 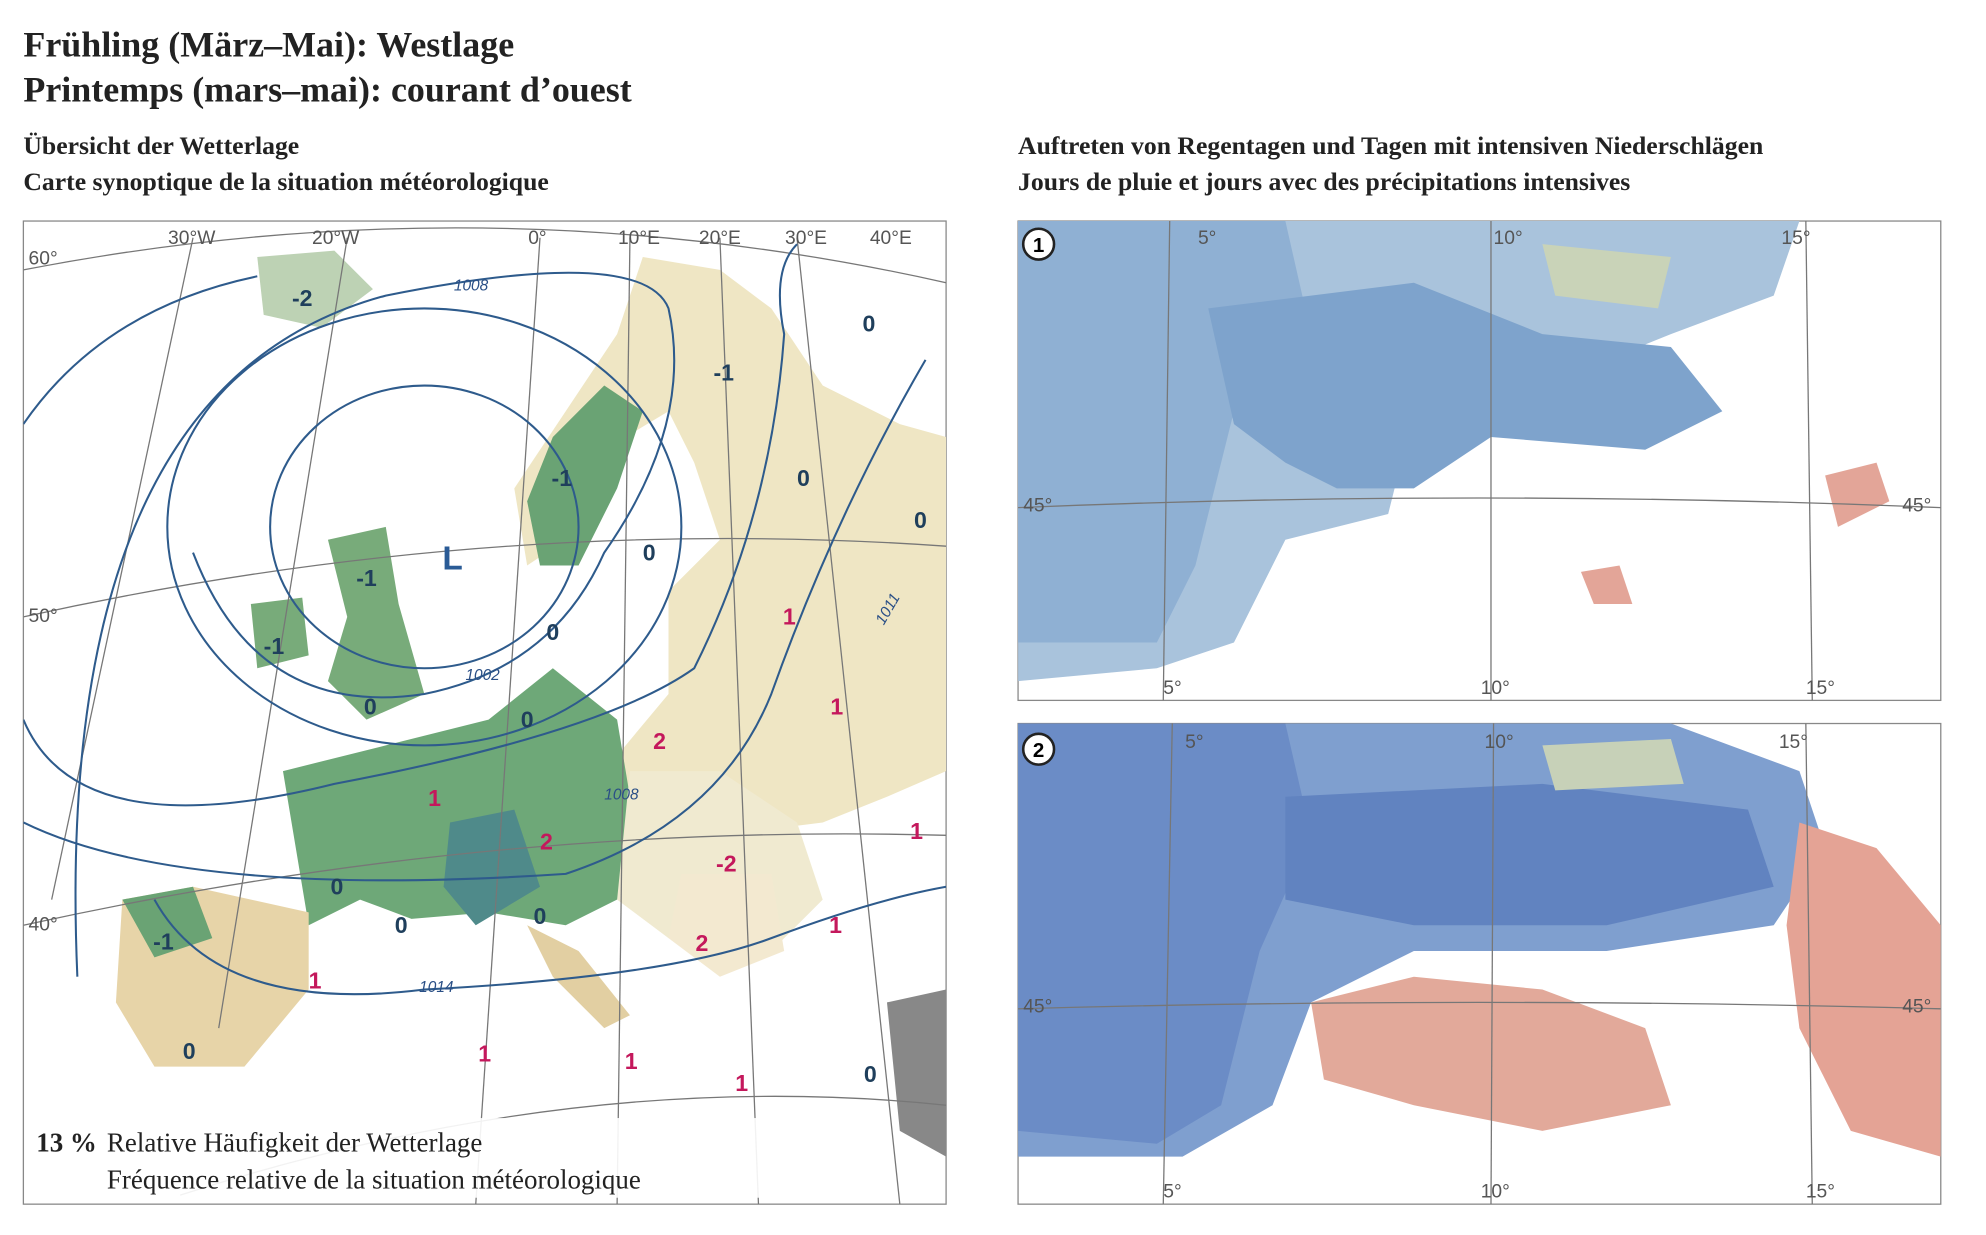 I want to click on pressure-center: L, so click(x=452, y=558).